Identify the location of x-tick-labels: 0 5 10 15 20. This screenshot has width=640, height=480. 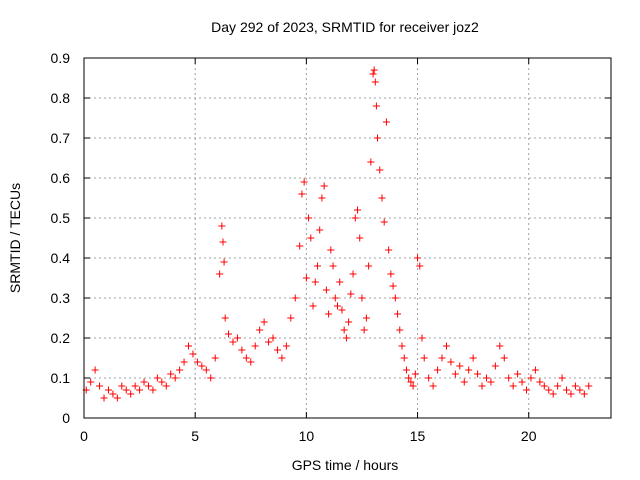
(308, 436).